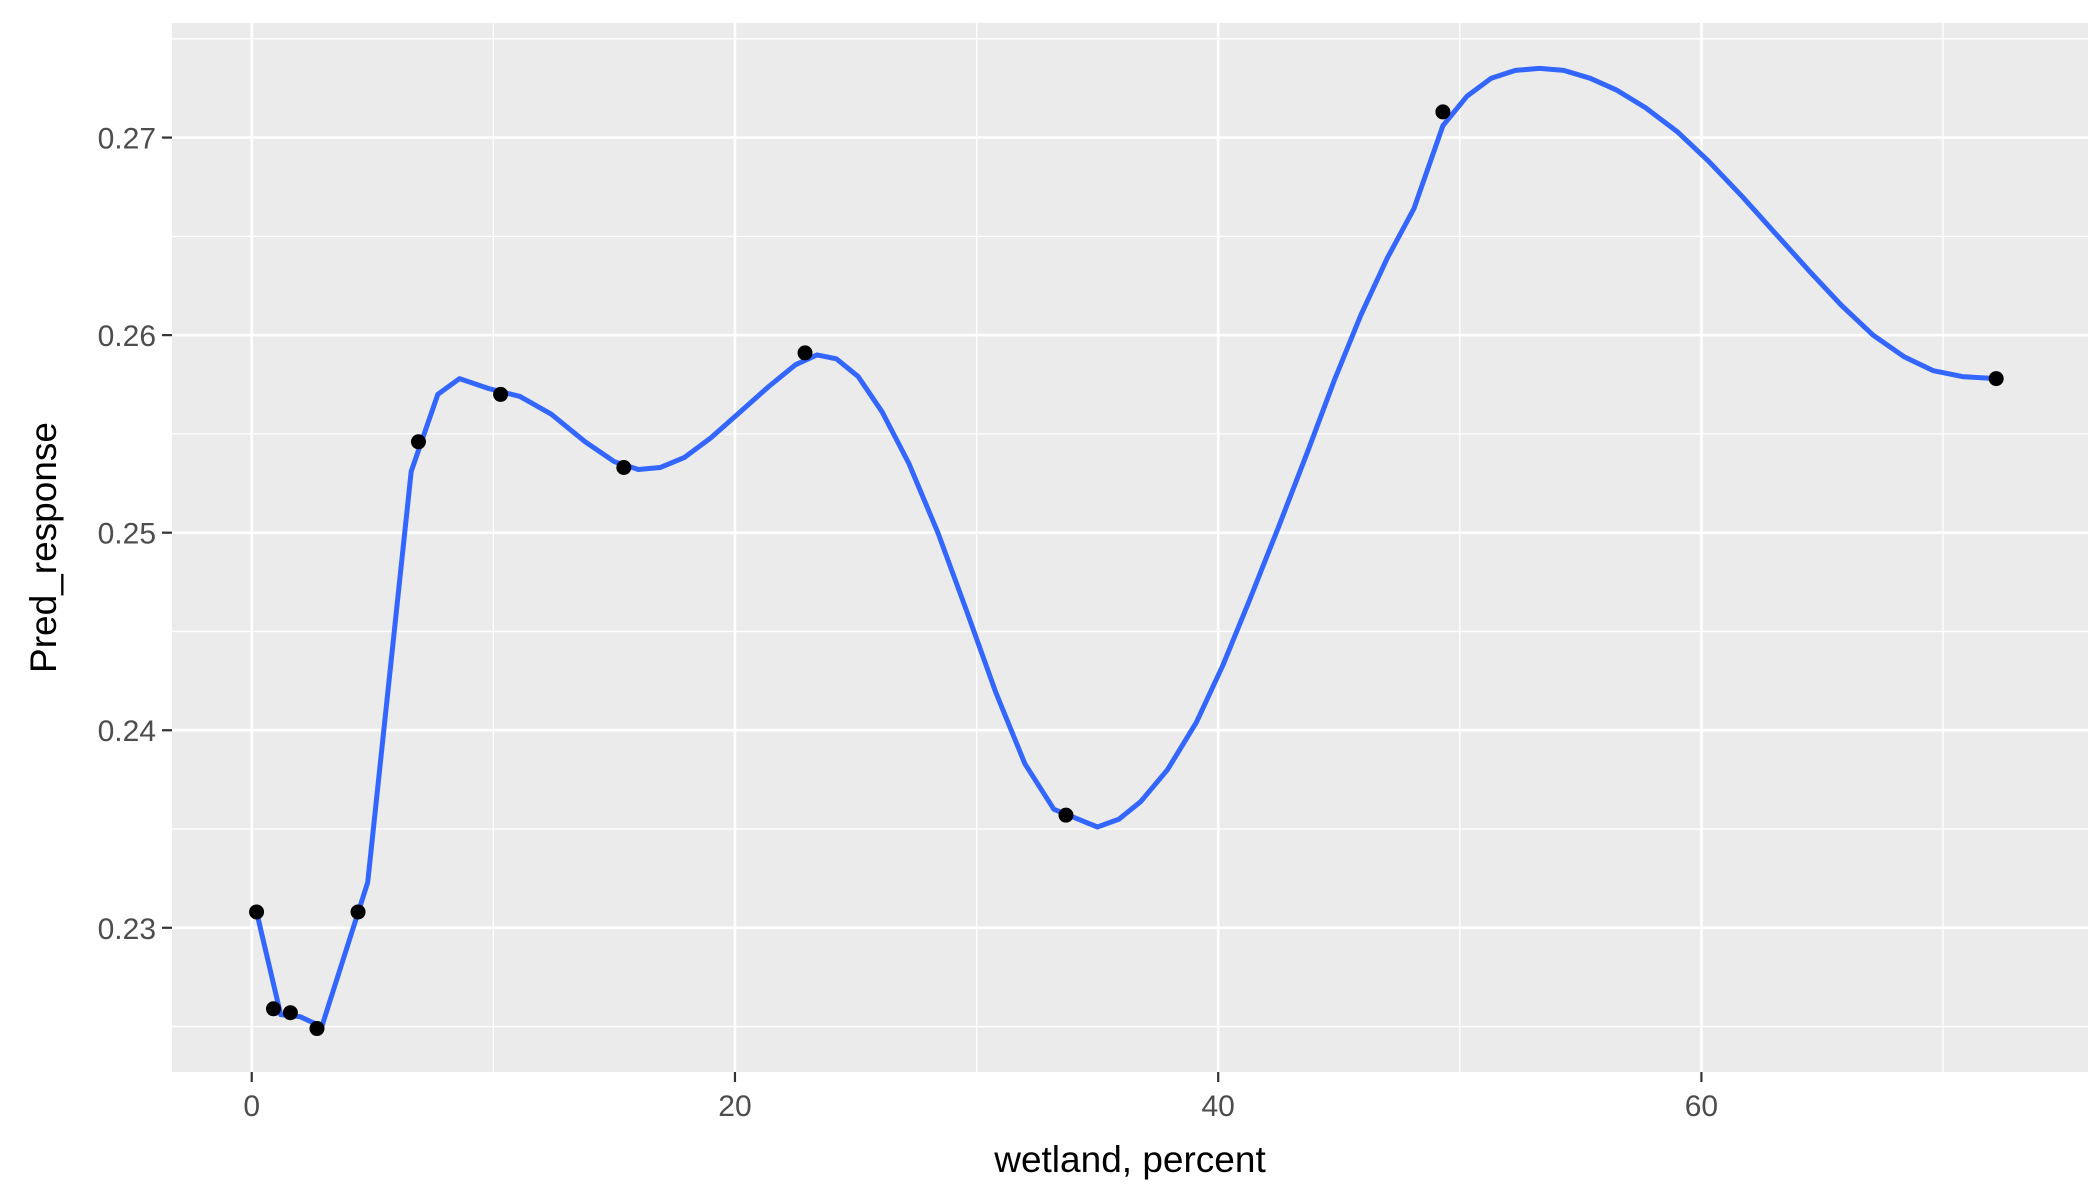 The width and height of the screenshot is (2100, 1200). I want to click on y-tick-label: 0.25, so click(127, 534).